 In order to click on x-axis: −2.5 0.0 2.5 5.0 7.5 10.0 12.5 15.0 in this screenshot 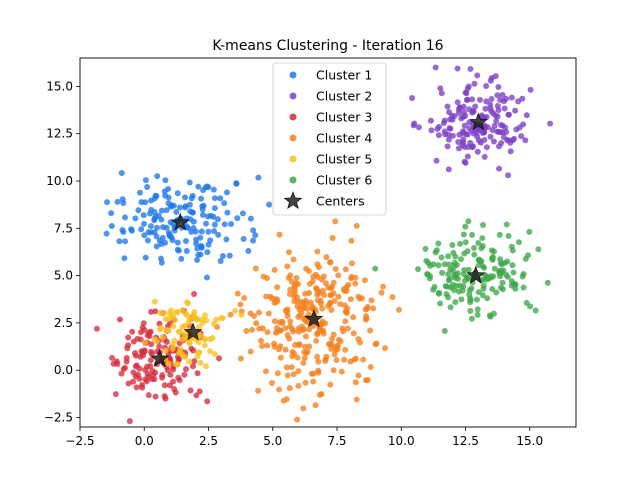, I will do `click(304, 437)`.